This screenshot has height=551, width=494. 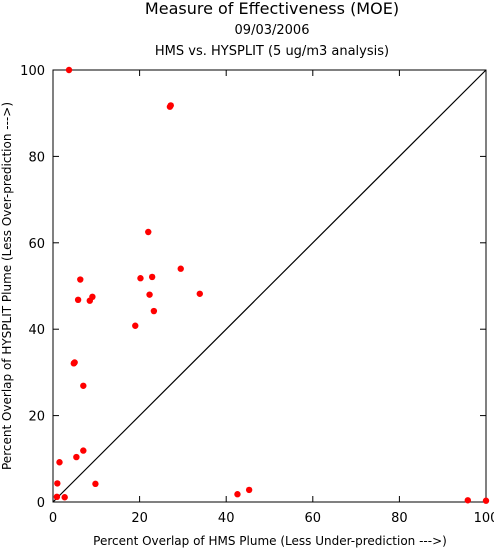 What do you see at coordinates (41, 503) in the screenshot?
I see `y-tick-label: 0` at bounding box center [41, 503].